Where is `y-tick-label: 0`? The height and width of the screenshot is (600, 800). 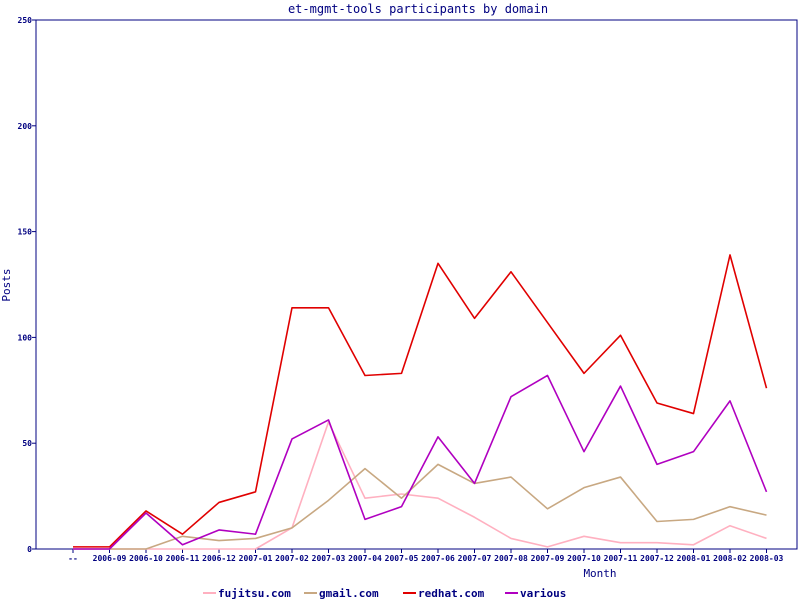
y-tick-label: 0 is located at coordinates (29, 549).